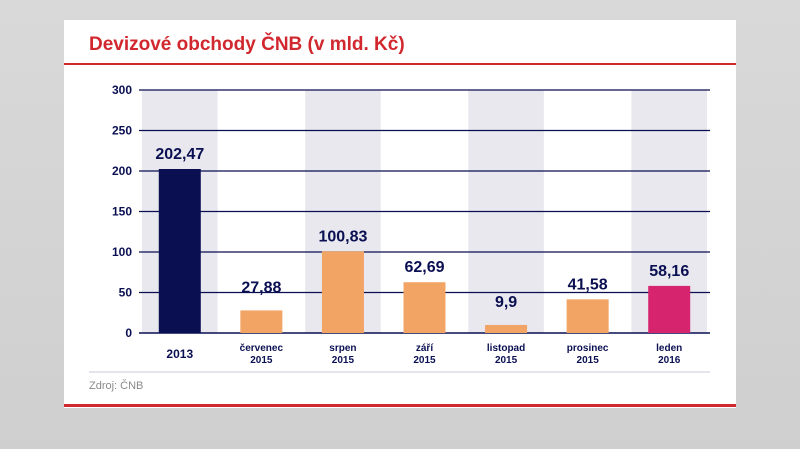  I want to click on title-divider, so click(400, 64).